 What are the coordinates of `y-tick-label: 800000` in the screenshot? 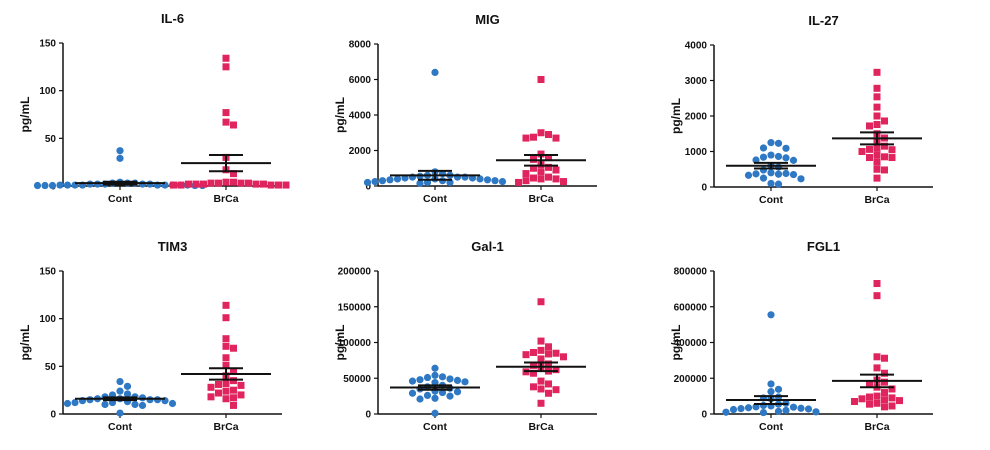 It's located at (691, 272).